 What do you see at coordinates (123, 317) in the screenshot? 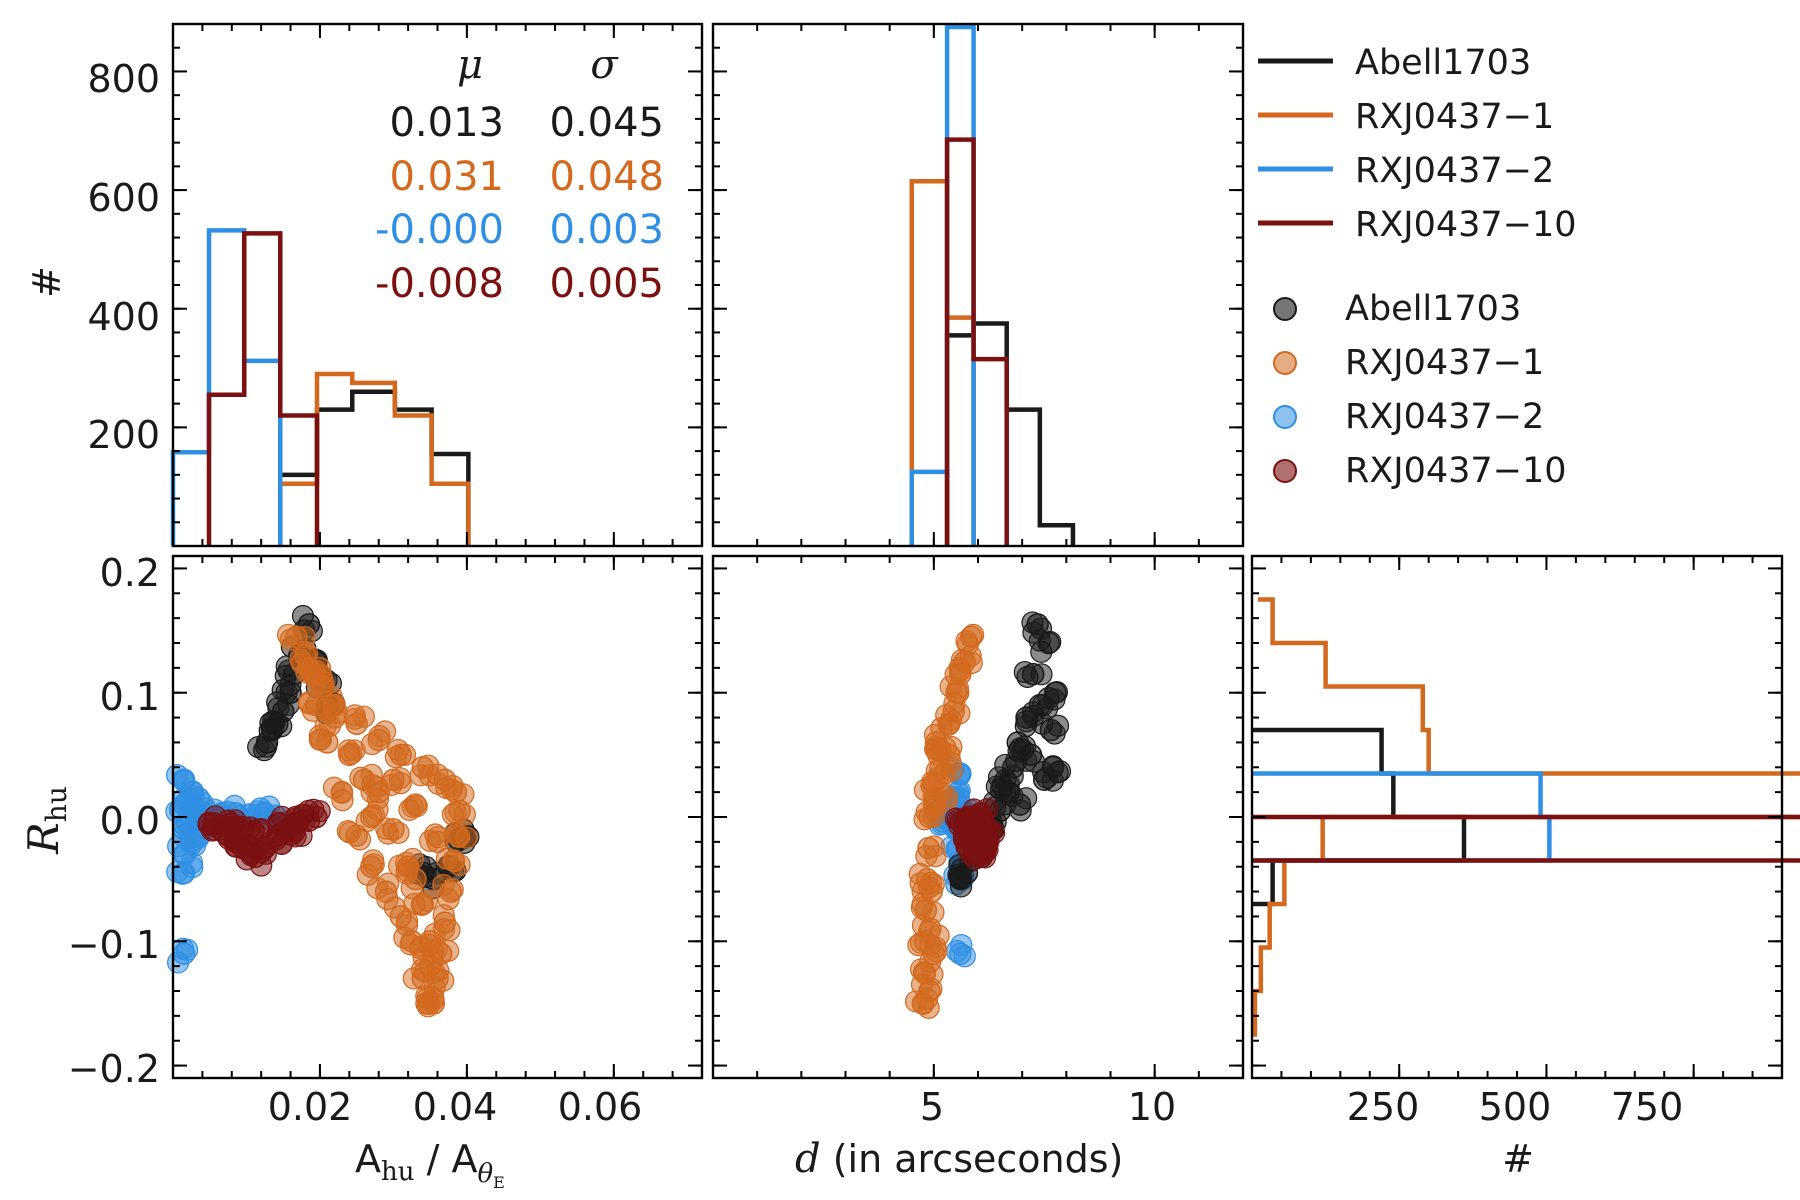
I see `hist-area-ytick-400: 400` at bounding box center [123, 317].